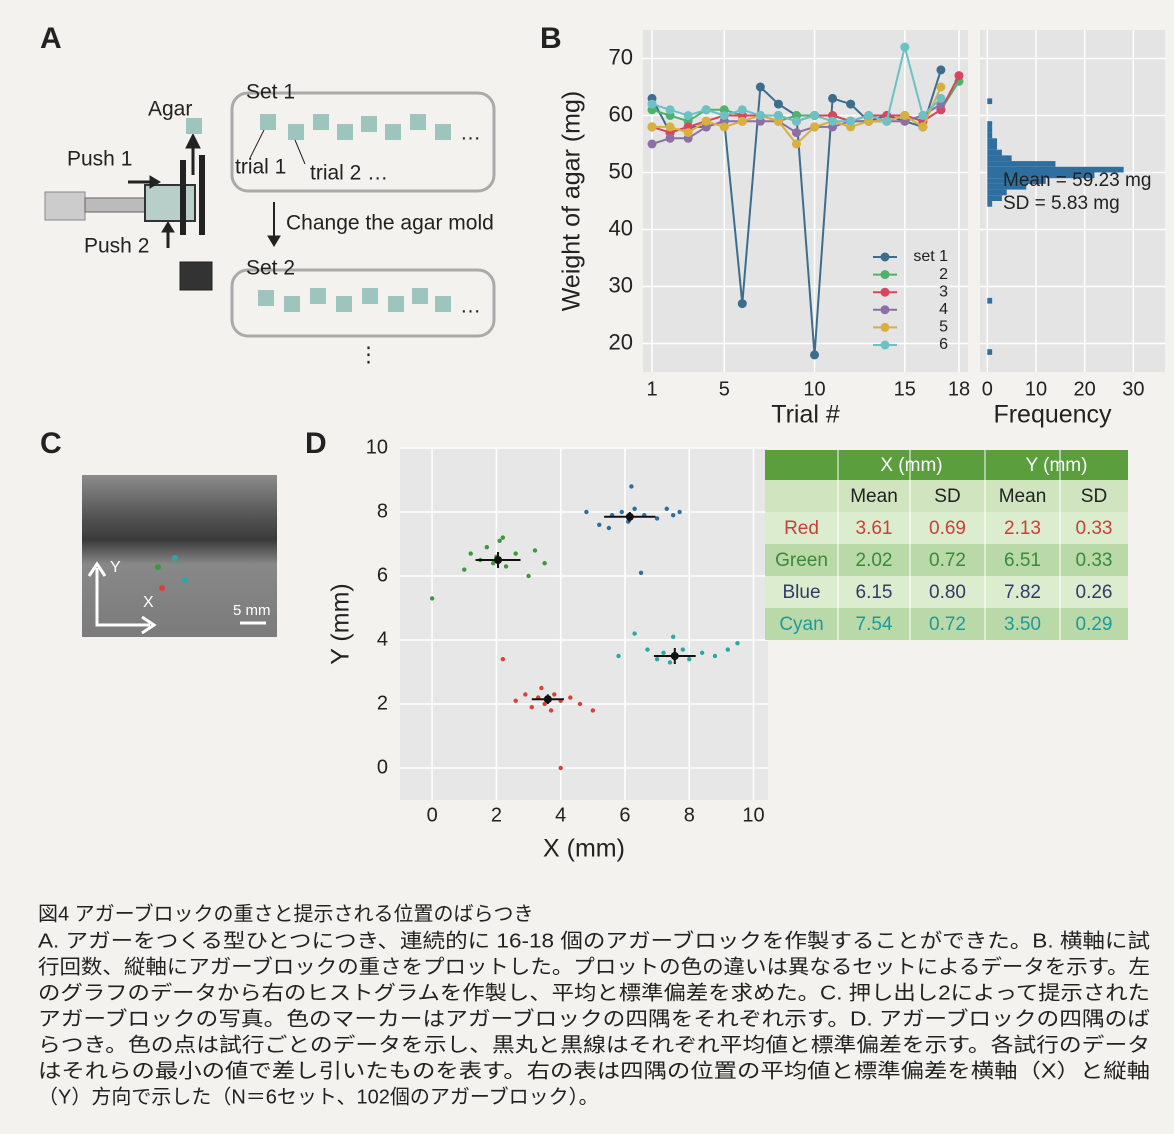 This screenshot has width=1174, height=1134. Describe the element at coordinates (911, 465) in the screenshot. I see `table-header-cell: X (mm)` at that location.